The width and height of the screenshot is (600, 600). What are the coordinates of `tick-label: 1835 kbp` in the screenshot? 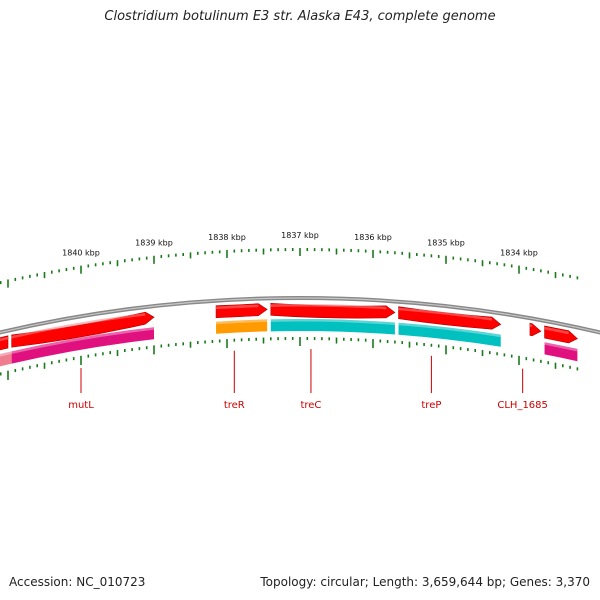 It's located at (446, 243).